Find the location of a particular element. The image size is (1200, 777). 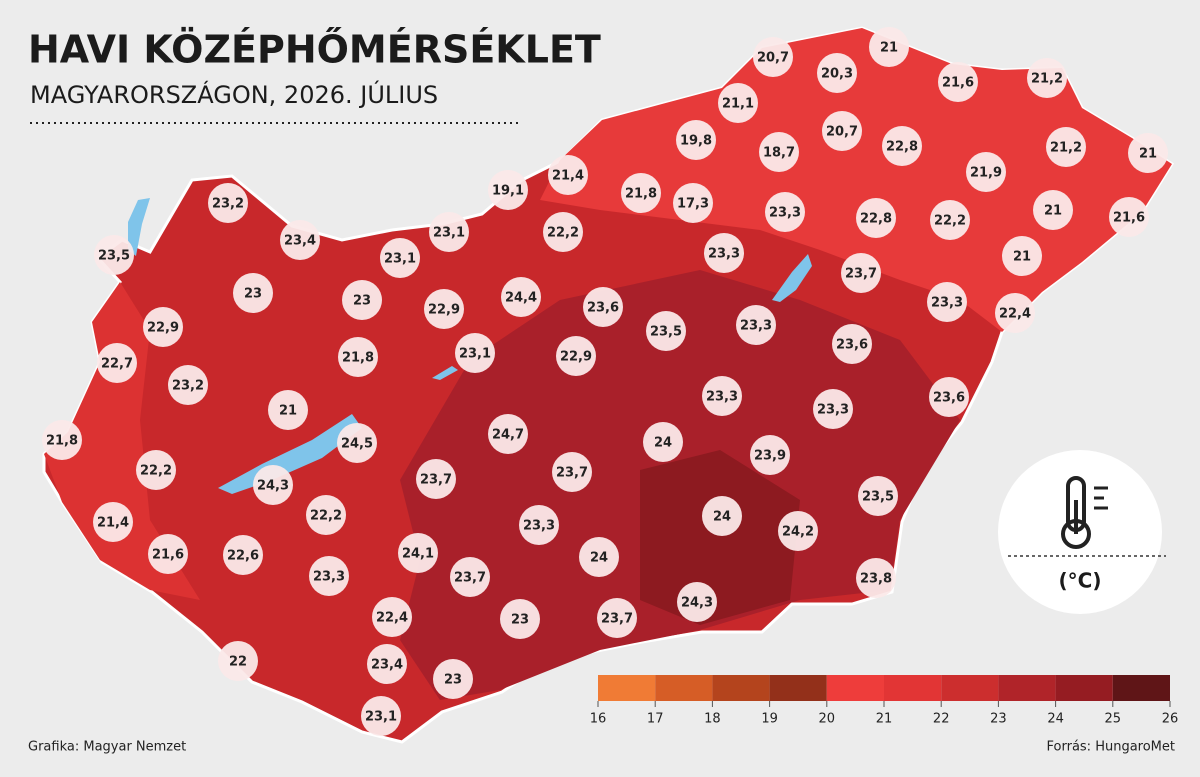

station-value: 24,2 is located at coordinates (798, 532).